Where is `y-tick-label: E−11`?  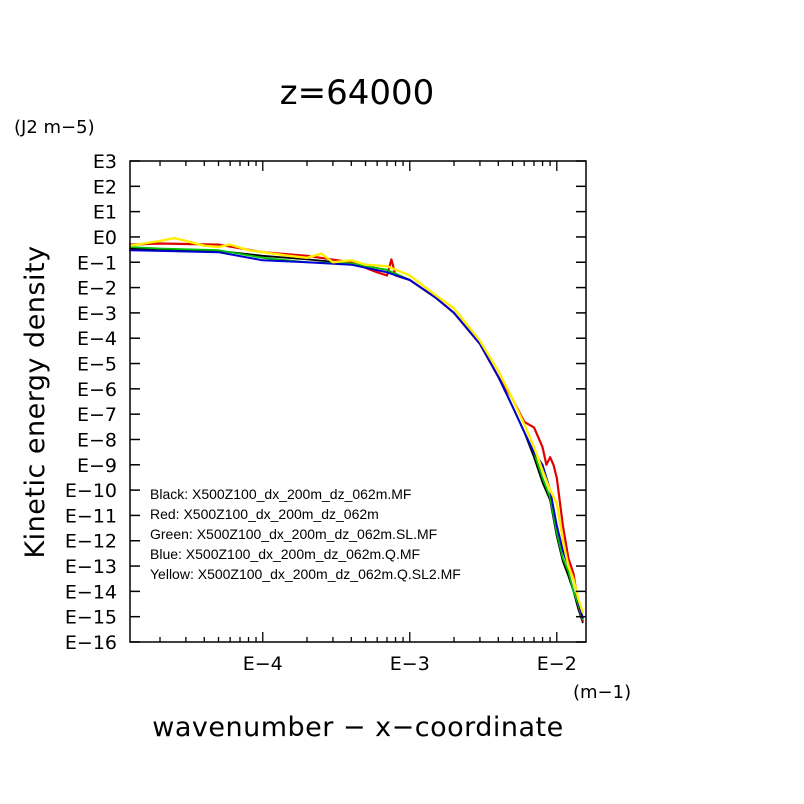 y-tick-label: E−11 is located at coordinates (91, 516).